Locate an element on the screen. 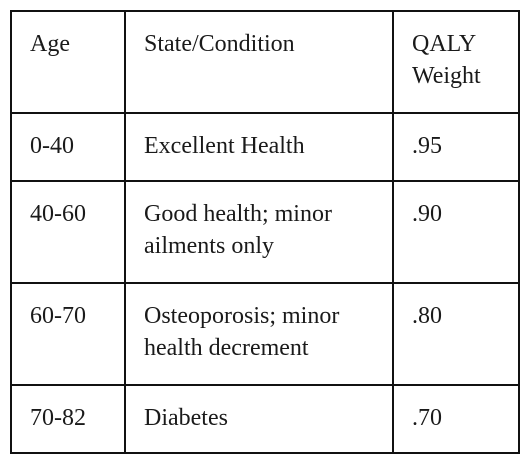 This screenshot has height=462, width=527. header-weight-label-line1: QALY is located at coordinates (444, 44).